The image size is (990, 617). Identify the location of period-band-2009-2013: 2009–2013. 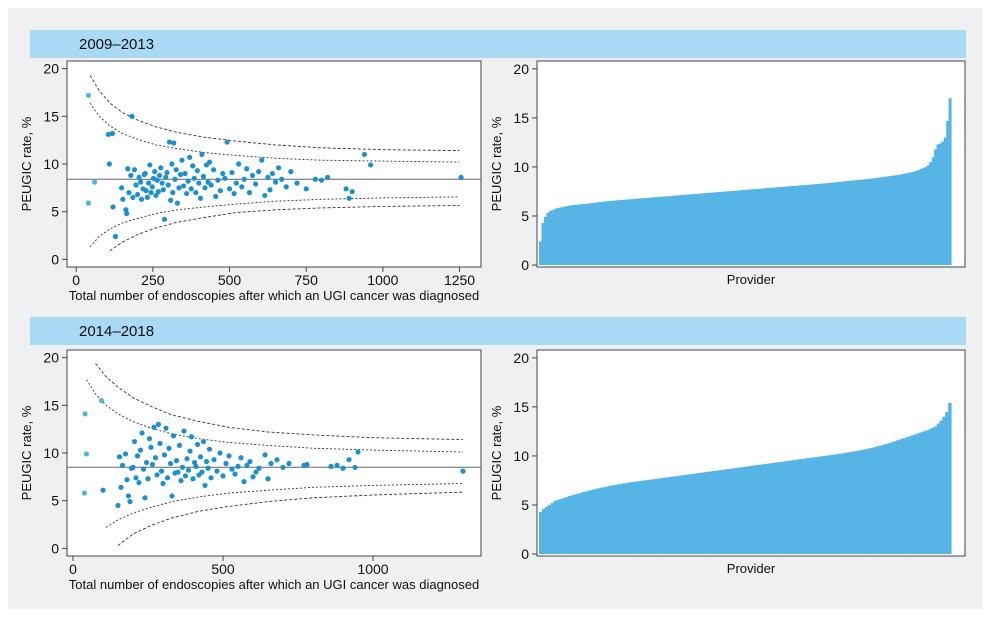
(498, 44).